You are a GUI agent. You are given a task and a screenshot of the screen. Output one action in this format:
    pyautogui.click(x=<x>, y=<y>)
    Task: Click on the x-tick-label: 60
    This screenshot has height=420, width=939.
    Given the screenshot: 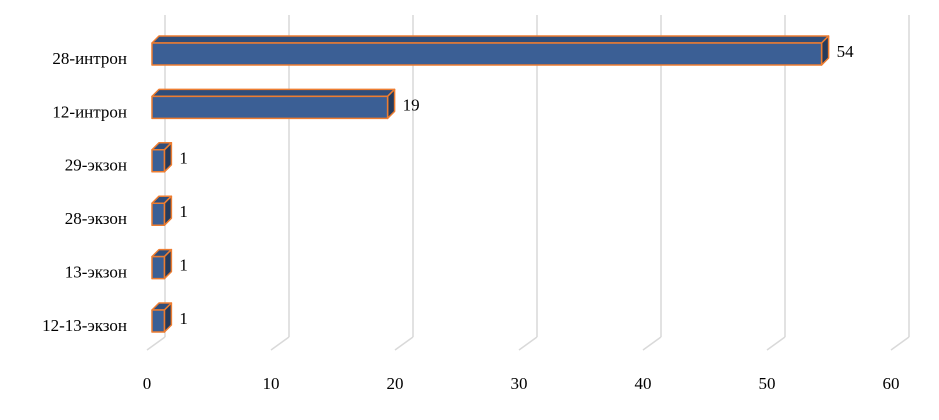 What is the action you would take?
    pyautogui.click(x=891, y=383)
    